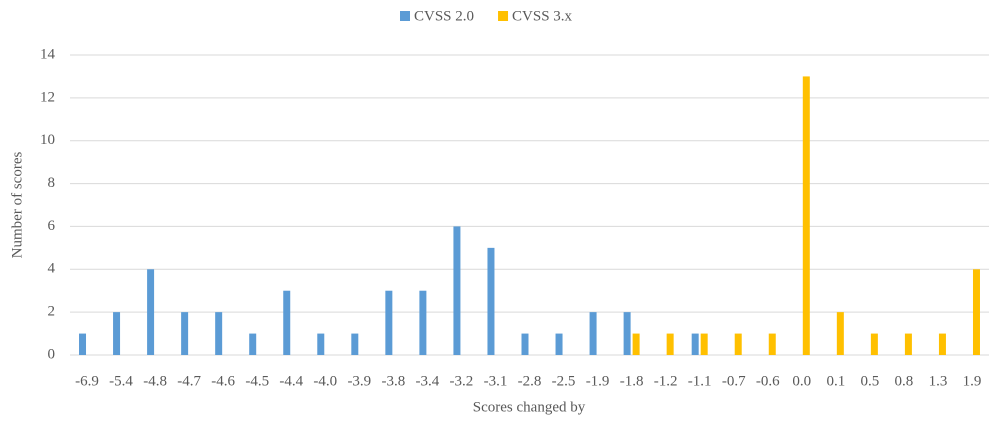 Image resolution: width=989 pixels, height=423 pixels. I want to click on y-tick-label: 2, so click(52, 312).